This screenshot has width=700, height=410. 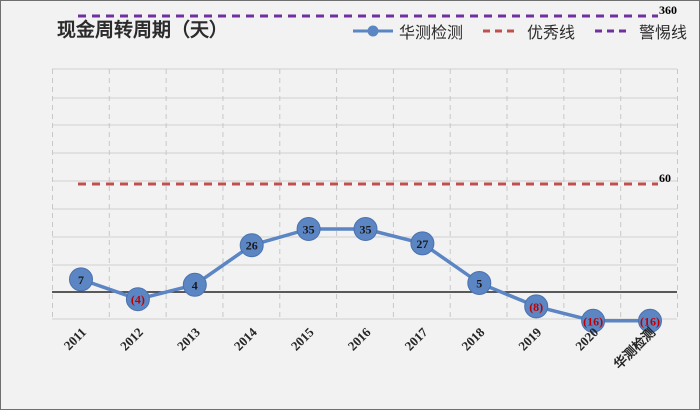 I want to click on x-axis-tick-label: 2017, so click(x=416, y=338).